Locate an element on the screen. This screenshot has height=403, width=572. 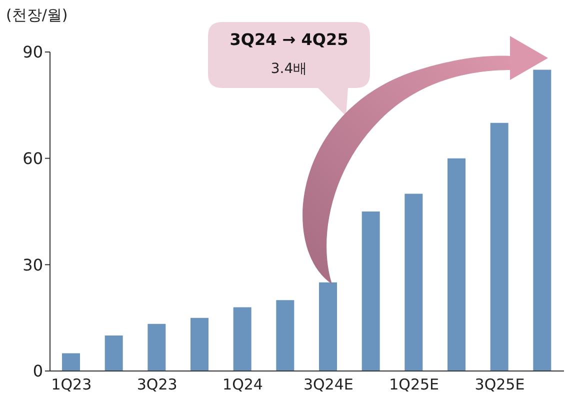
x-tick-label: 1Q25E is located at coordinates (414, 385).